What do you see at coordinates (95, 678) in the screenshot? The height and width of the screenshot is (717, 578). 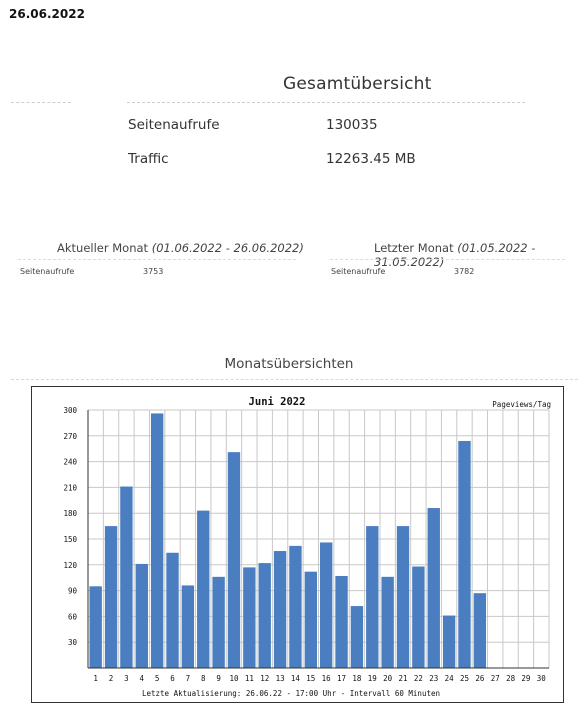 I see `x-tick-label: 1` at bounding box center [95, 678].